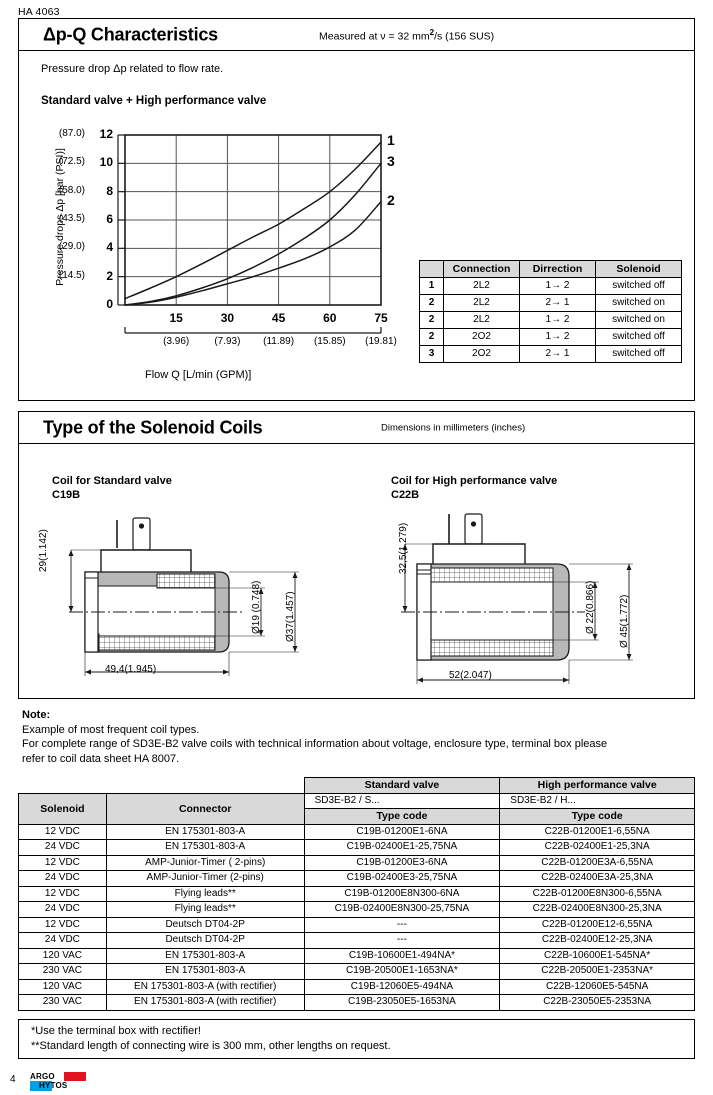 The height and width of the screenshot is (1095, 713). Describe the element at coordinates (624, 621) in the screenshot. I see `coil-right-dim-outer: Ø 45(1.772)` at that location.